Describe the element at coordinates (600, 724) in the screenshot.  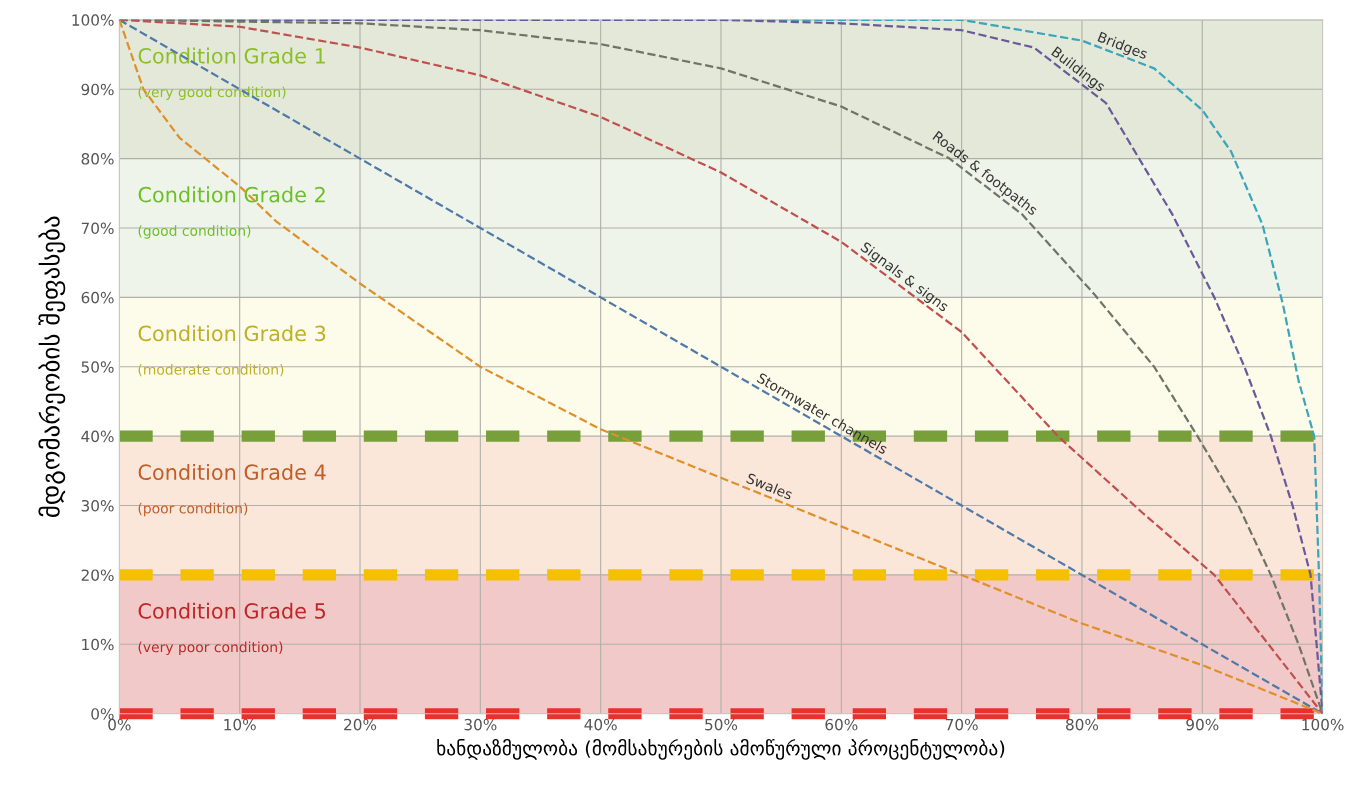
I see `x-tick-label: 40%` at that location.